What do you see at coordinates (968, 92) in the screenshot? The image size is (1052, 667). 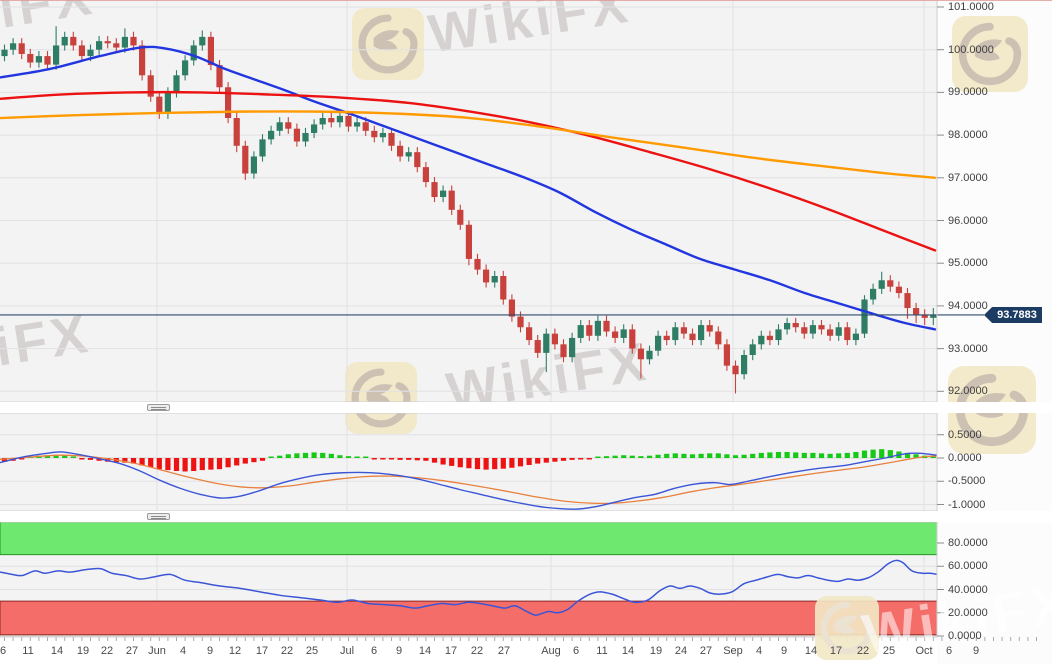 I see `y-axis-label: 99.0000` at bounding box center [968, 92].